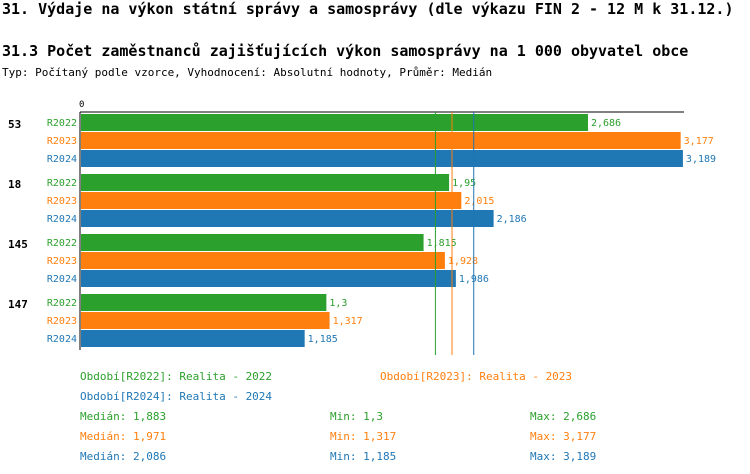  What do you see at coordinates (442, 243) in the screenshot?
I see `data-label: 1,815` at bounding box center [442, 243].